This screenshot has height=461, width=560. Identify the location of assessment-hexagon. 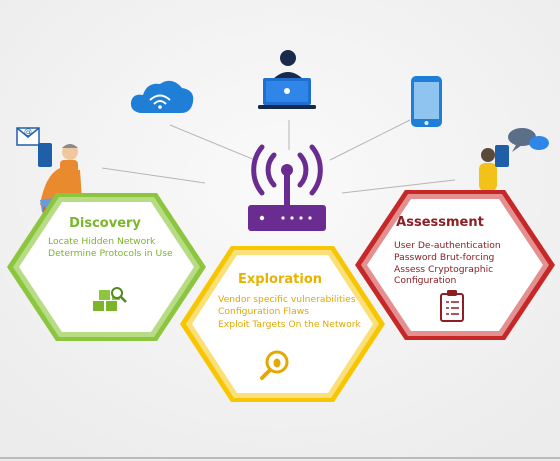
(455, 265).